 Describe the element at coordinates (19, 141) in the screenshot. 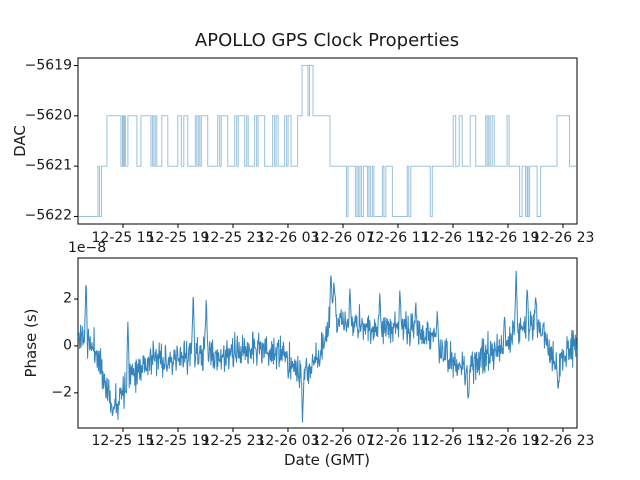

I see `dac-y-axis-label: DAC` at that location.